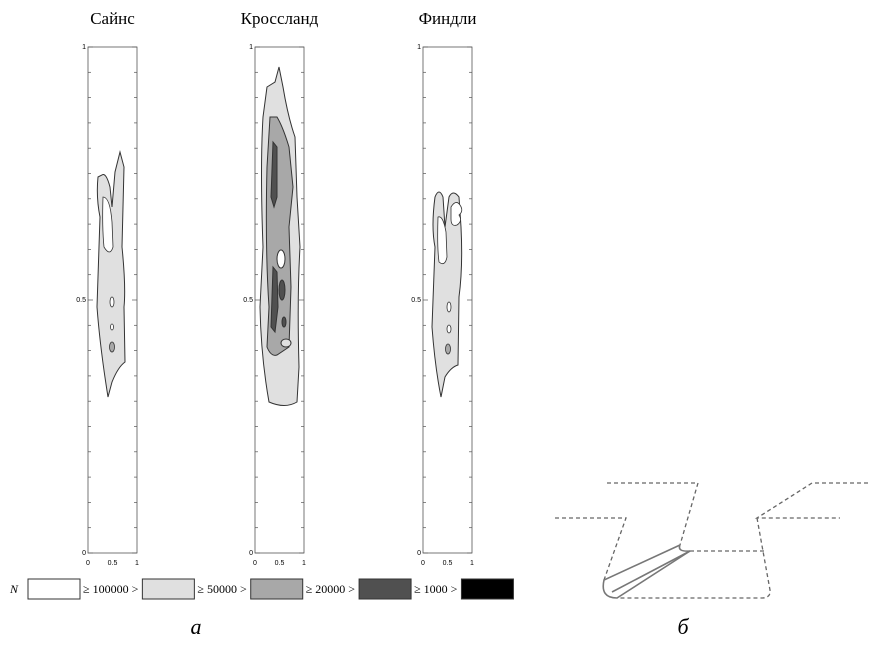  What do you see at coordinates (683, 626) in the screenshot?
I see `caption: б` at bounding box center [683, 626].